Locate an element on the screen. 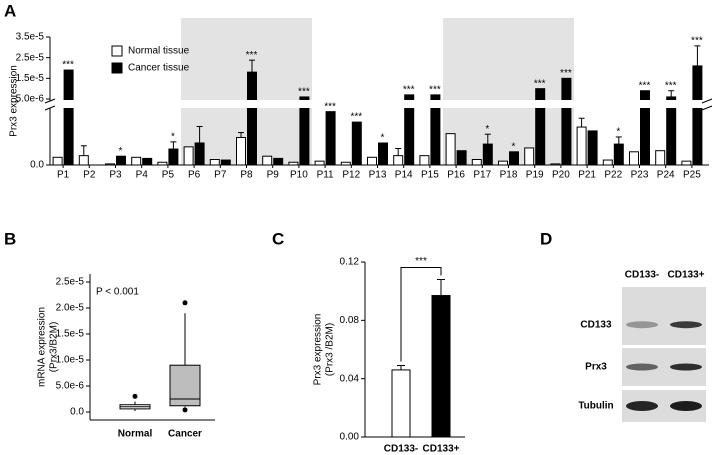  x-tick-label: P10 is located at coordinates (299, 175).